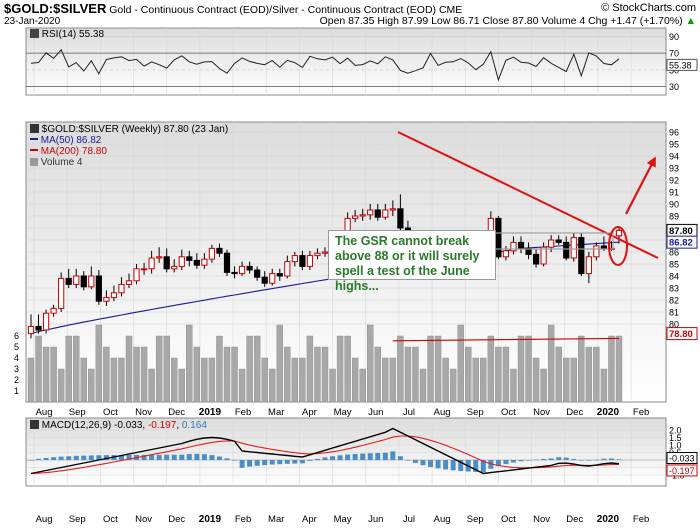 This screenshot has width=700, height=530. Describe the element at coordinates (77, 412) in the screenshot. I see `month-label-bottom-price: Sep` at that location.